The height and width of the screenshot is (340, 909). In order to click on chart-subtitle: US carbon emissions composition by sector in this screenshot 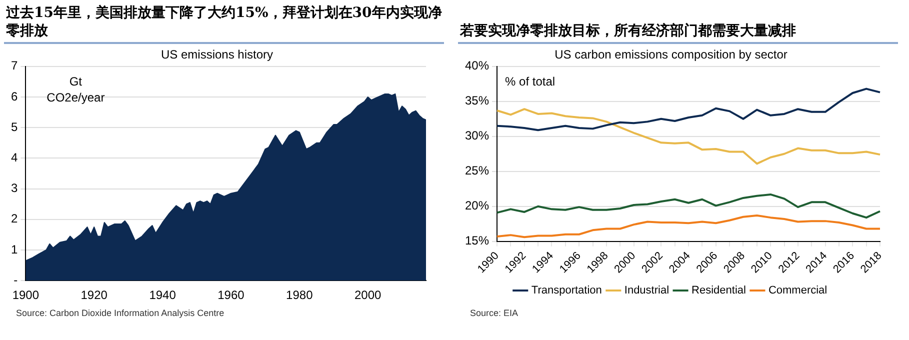, I will do `click(671, 55)`.